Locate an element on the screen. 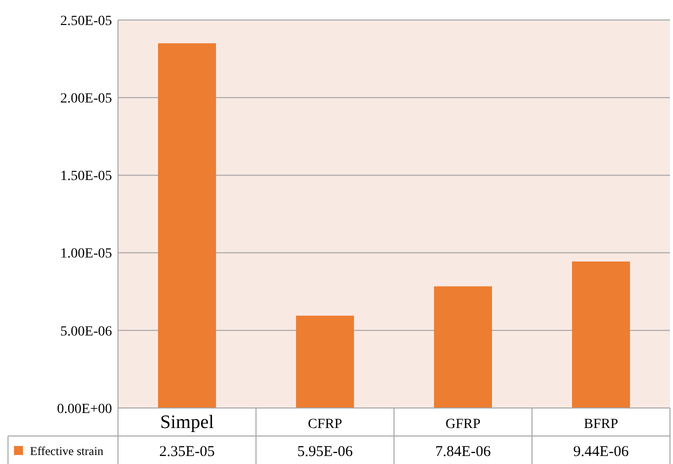 The image size is (673, 464). y-tick-label: 0.00E+00 is located at coordinates (84, 409).